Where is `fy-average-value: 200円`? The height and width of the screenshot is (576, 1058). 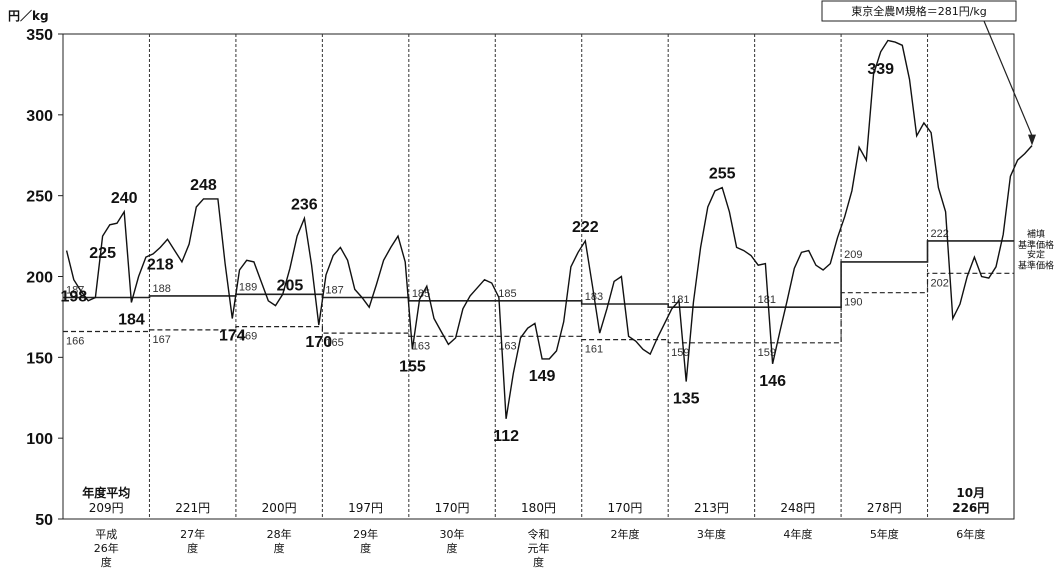
fy-average-value: 200円 is located at coordinates (279, 508).